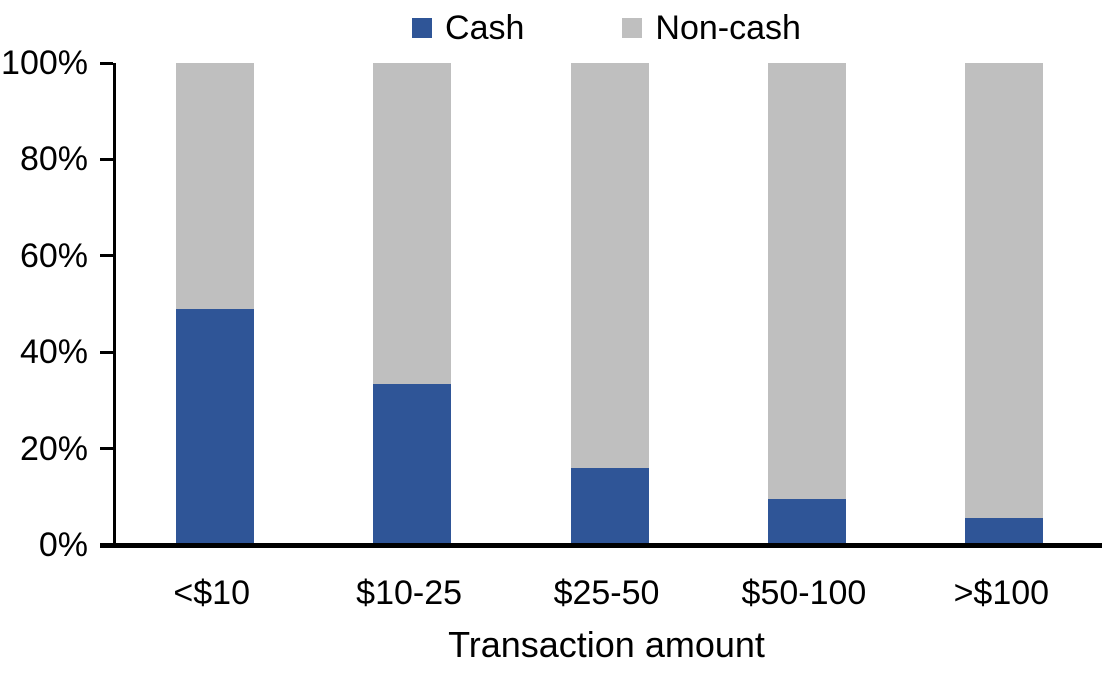 The width and height of the screenshot is (1102, 673). Describe the element at coordinates (485, 28) in the screenshot. I see `cash-legend-label: Cash` at that location.